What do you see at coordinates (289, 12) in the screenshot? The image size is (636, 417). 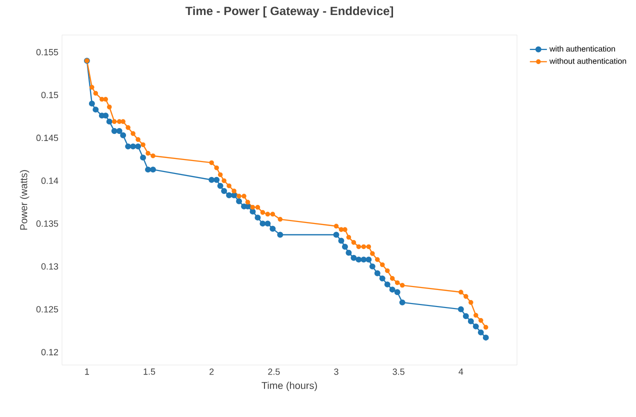 I see `chart-title: Time - Power [ Gateway - Enddevice]` at bounding box center [289, 12].